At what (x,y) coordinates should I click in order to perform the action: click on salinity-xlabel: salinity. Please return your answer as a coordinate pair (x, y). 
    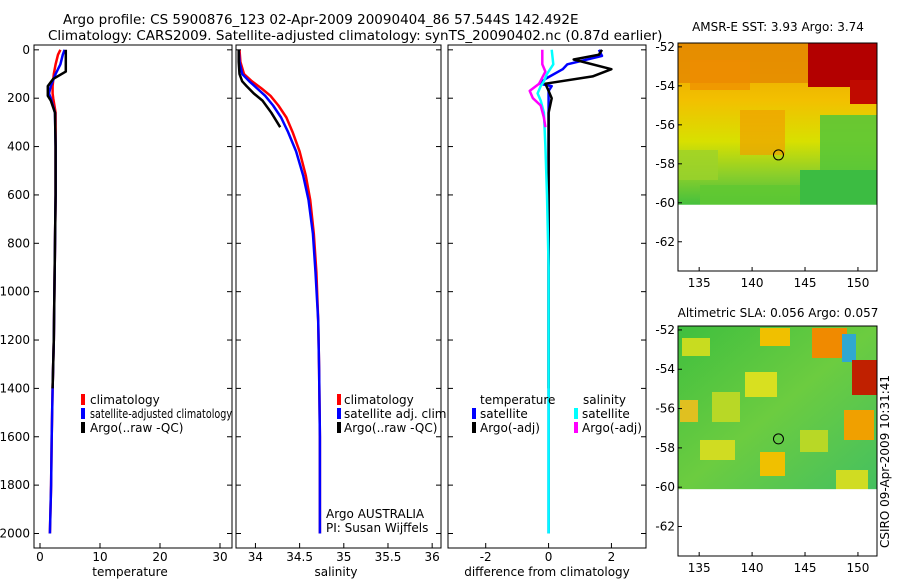
    Looking at the image, I should click on (335, 572).